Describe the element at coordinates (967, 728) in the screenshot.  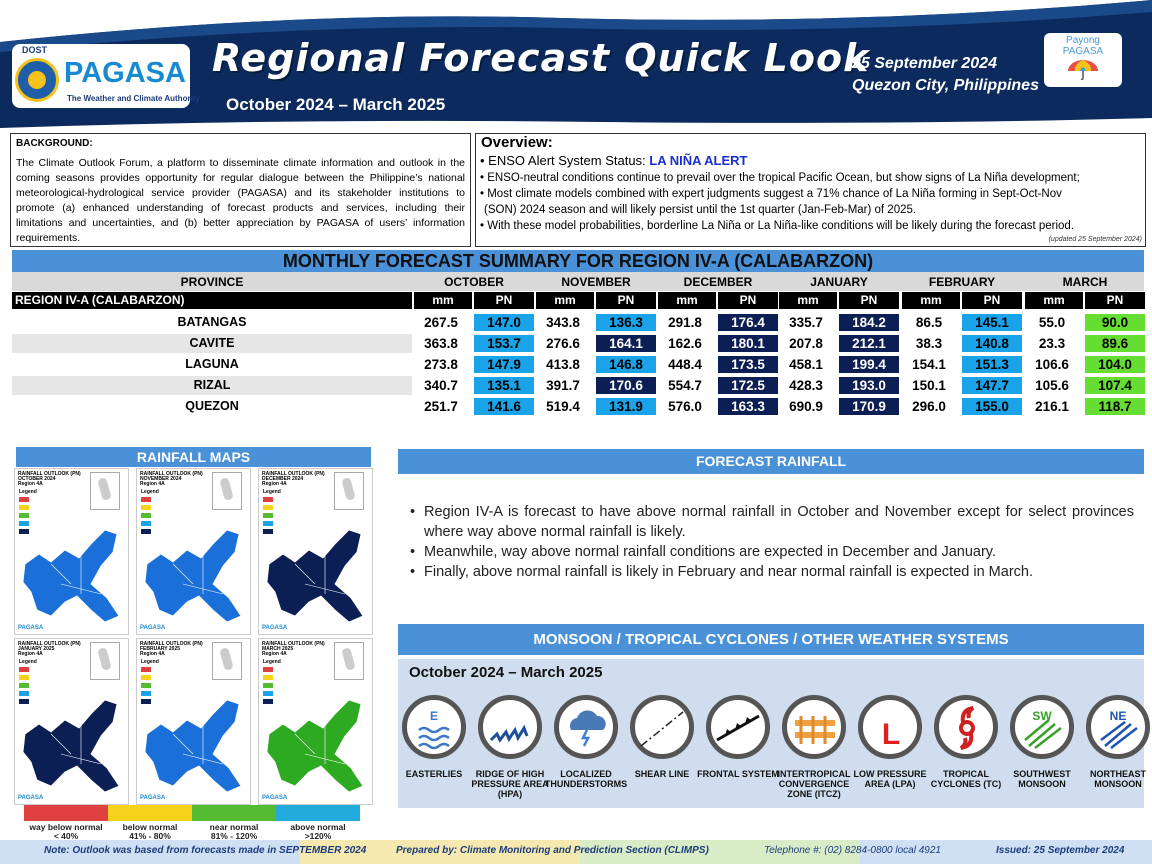
I see `cyclone-icon-glyph` at that location.